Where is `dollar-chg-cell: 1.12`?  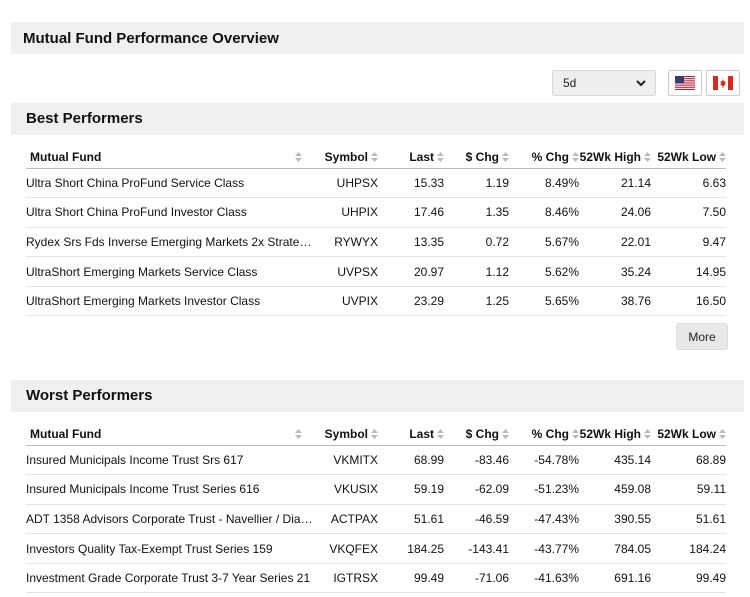 dollar-chg-cell: 1.12 is located at coordinates (476, 271).